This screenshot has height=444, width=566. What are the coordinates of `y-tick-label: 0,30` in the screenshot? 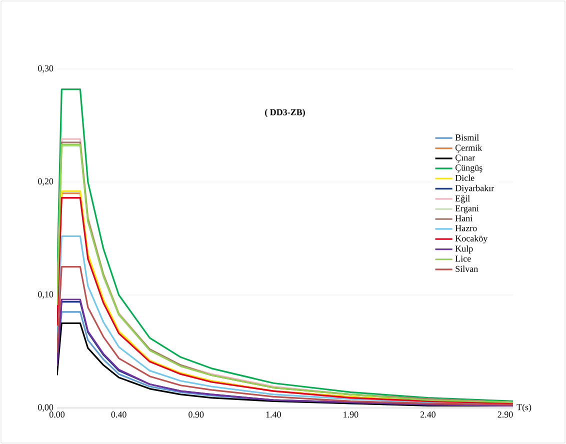 It's located at (46, 69).